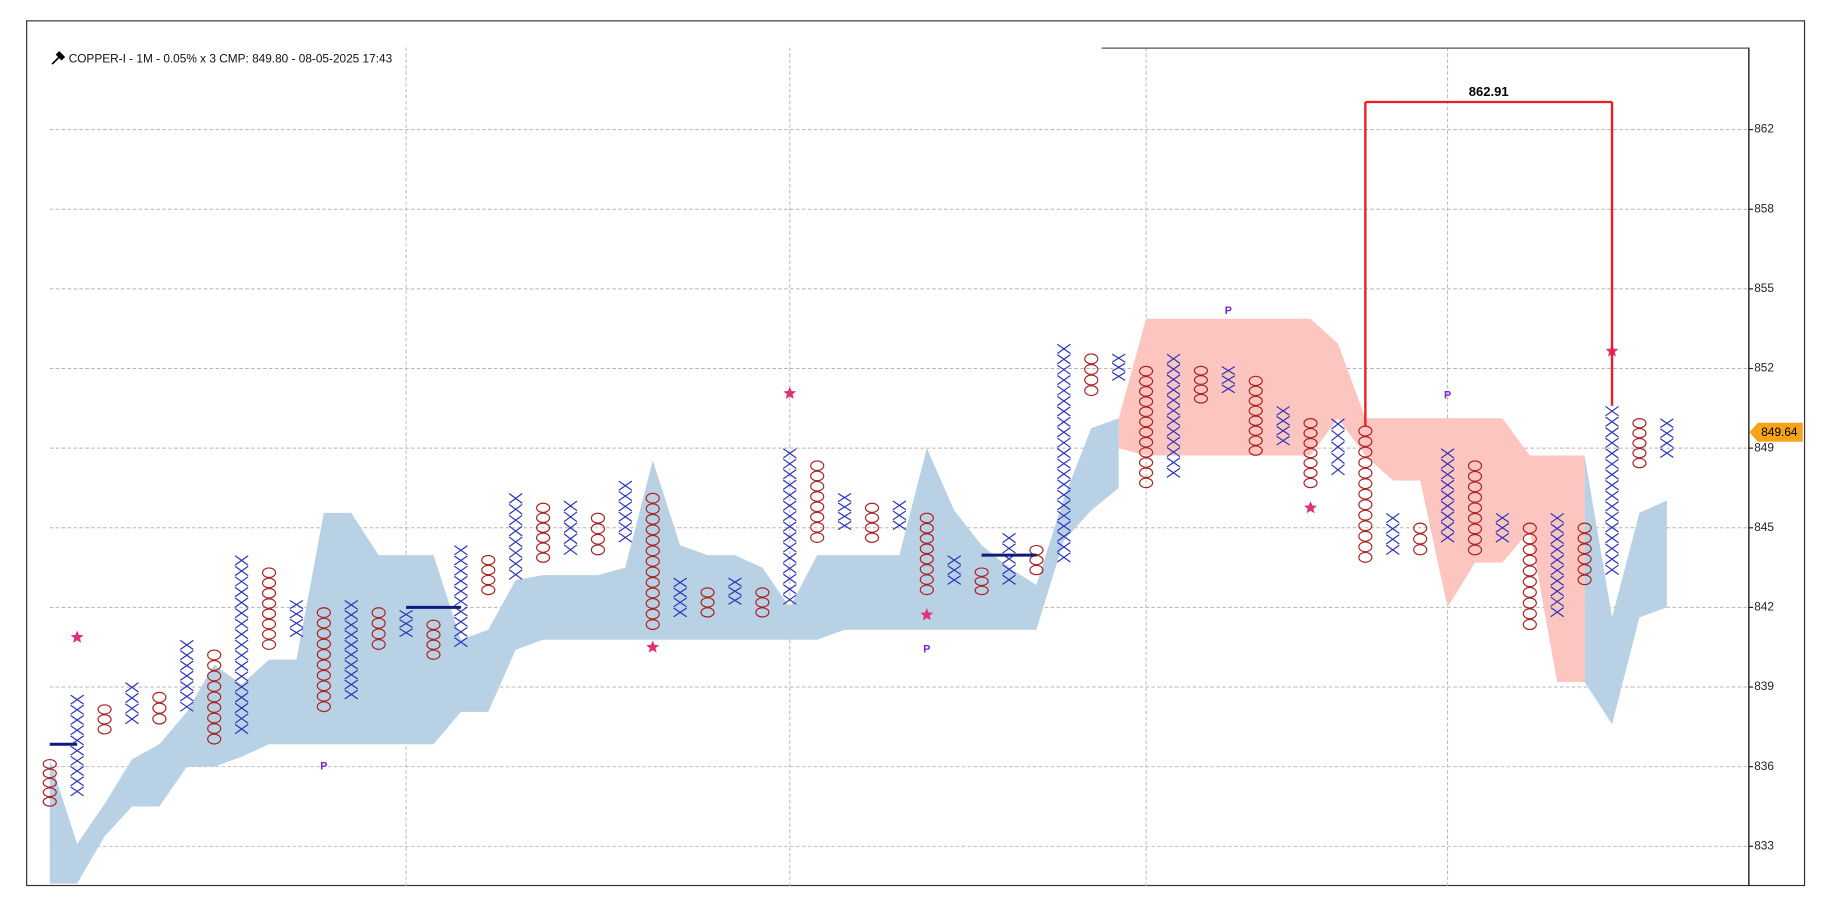  I want to click on y-tick-label: 855, so click(1764, 288).